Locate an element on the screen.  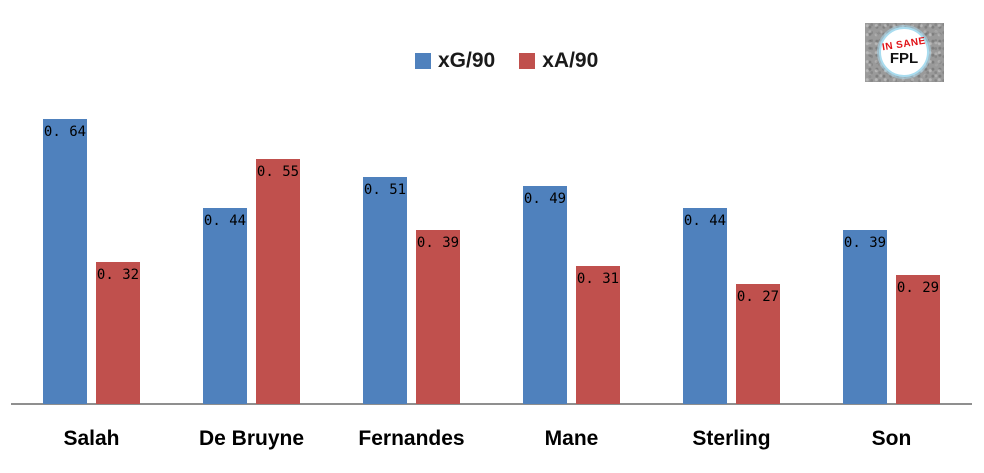
legend-item-xa90: xA/90 is located at coordinates (558, 60).